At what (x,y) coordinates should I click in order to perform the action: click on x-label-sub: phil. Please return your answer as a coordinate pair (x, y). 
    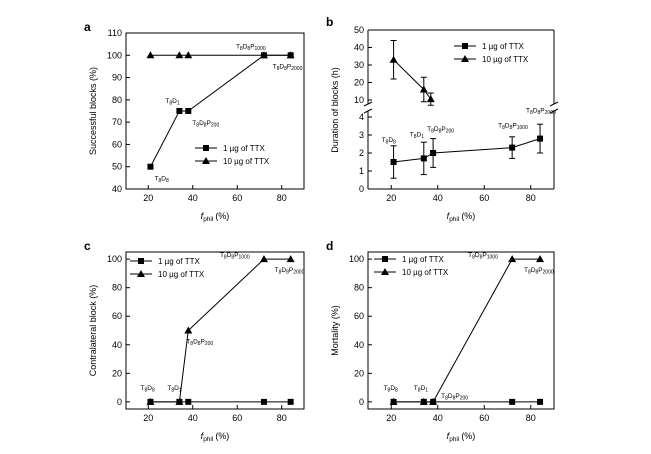
    Looking at the image, I should click on (454, 219).